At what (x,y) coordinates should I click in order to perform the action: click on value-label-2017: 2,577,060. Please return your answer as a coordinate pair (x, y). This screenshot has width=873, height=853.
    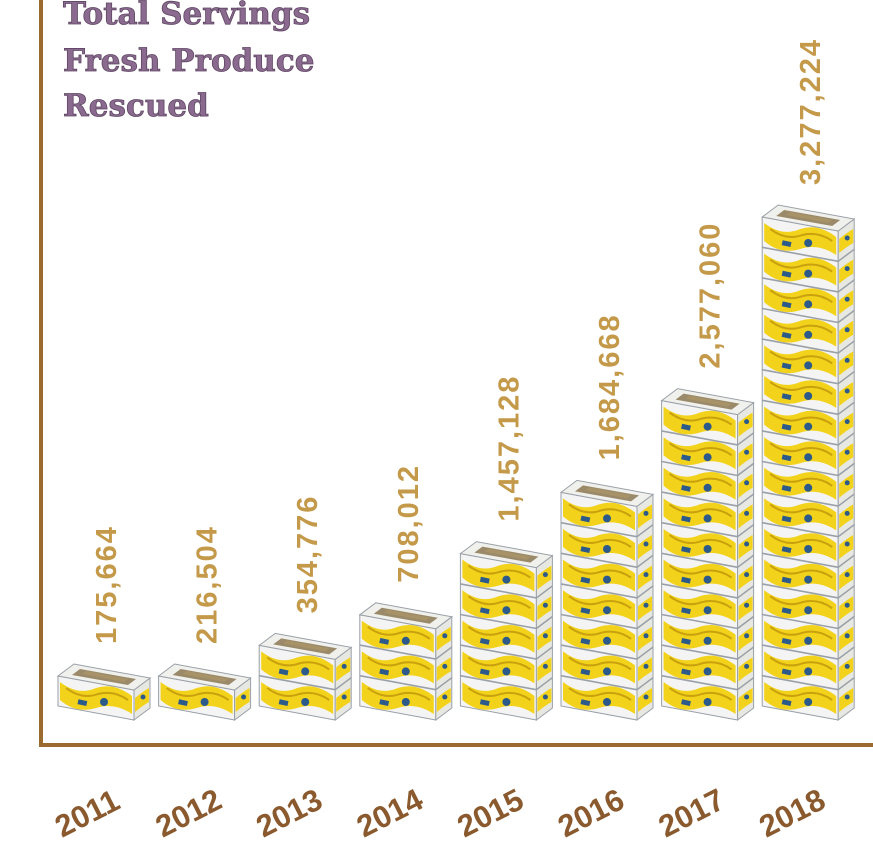
    Looking at the image, I should click on (711, 295).